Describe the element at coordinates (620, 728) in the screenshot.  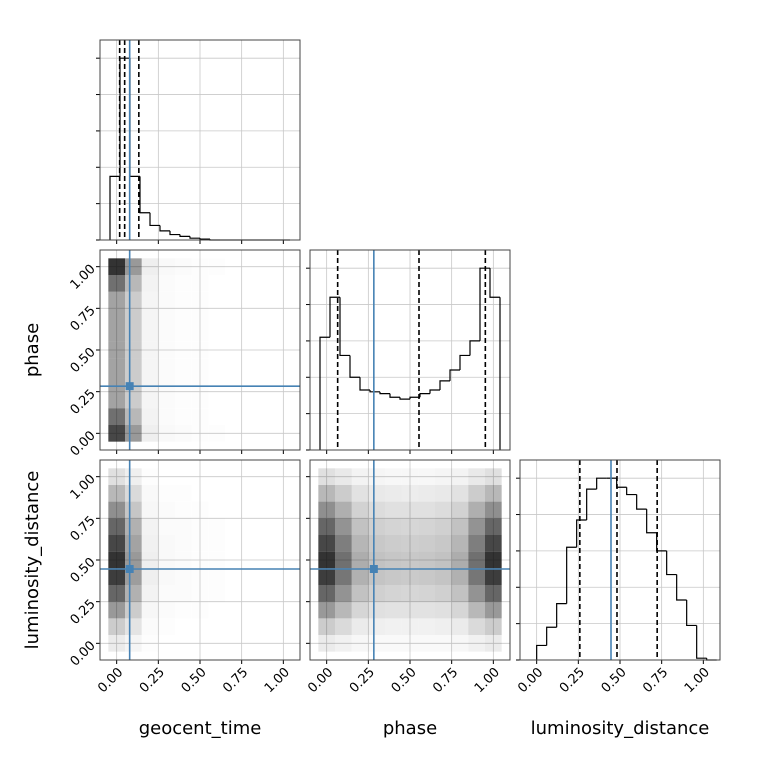
I see `x-axis-label: luminosity_distance` at that location.